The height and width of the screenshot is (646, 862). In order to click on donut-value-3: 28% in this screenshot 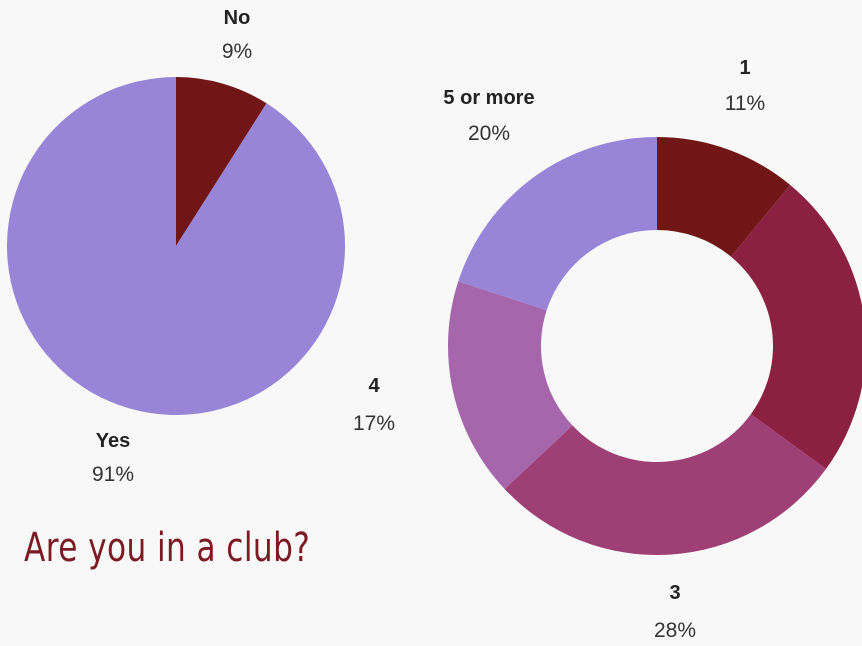, I will do `click(675, 630)`.